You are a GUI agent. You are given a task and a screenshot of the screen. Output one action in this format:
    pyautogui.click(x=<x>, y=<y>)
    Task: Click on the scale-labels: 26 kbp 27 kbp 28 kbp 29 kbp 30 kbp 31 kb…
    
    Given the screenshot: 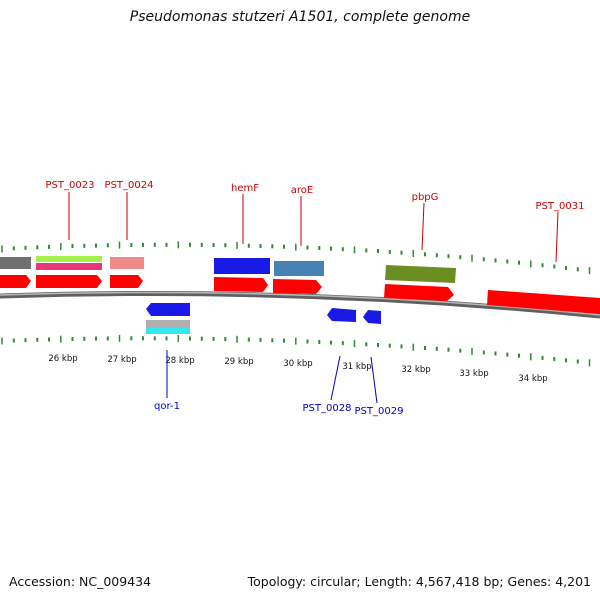 What is the action you would take?
    pyautogui.click(x=297, y=369)
    